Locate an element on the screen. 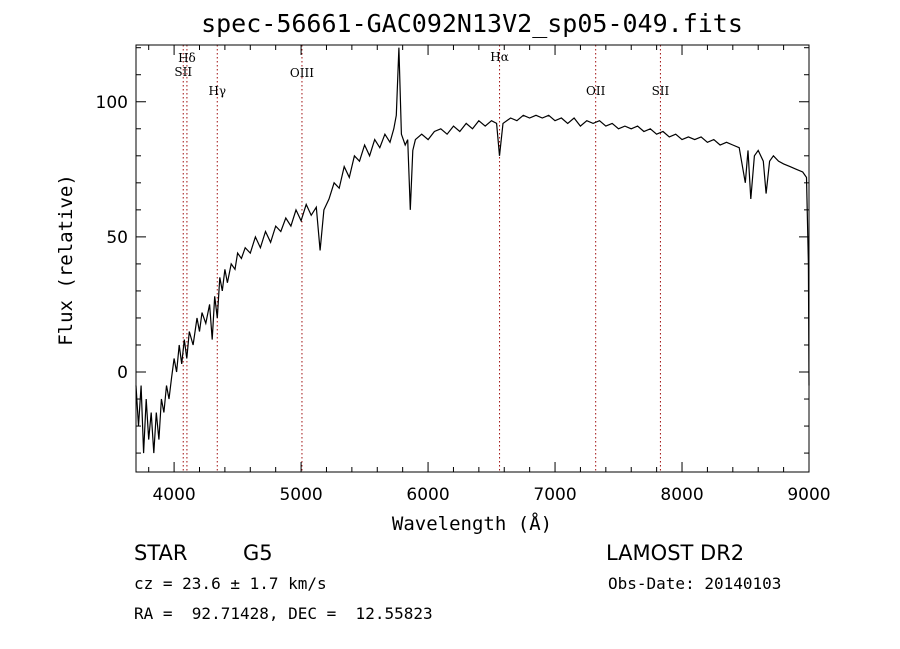 The width and height of the screenshot is (900, 649). x-tick-label: 4000 is located at coordinates (173, 495).